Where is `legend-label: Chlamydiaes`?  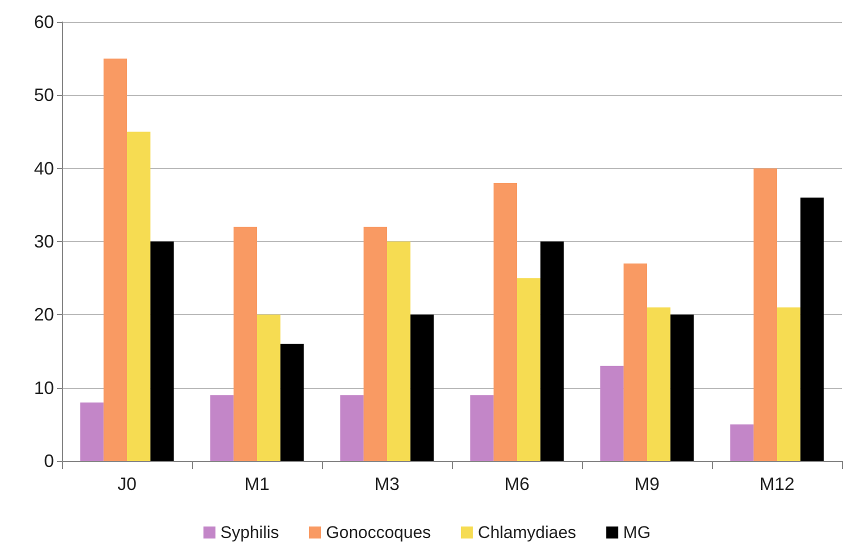
legend-label: Chlamydiaes is located at coordinates (527, 532).